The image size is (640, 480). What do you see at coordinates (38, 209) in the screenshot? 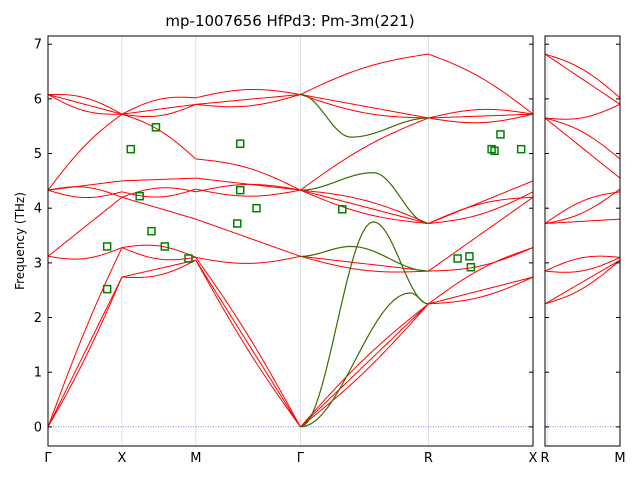
I see `y-tick-label: 4` at bounding box center [38, 209].